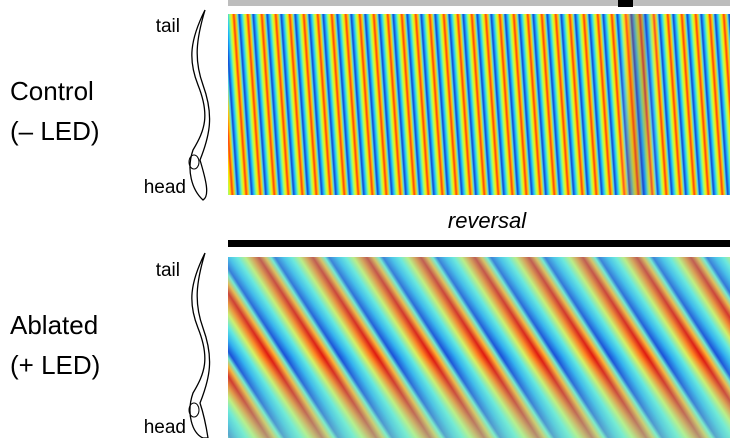 This screenshot has width=730, height=438. I want to click on reversal-marker, so click(625, 3).